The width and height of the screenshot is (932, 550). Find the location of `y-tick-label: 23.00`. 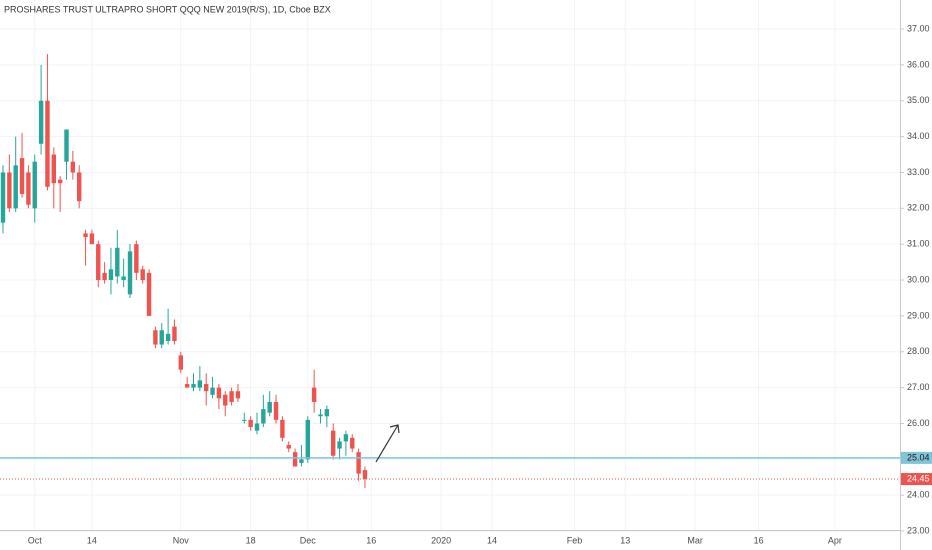

y-tick-label: 23.00 is located at coordinates (918, 530).